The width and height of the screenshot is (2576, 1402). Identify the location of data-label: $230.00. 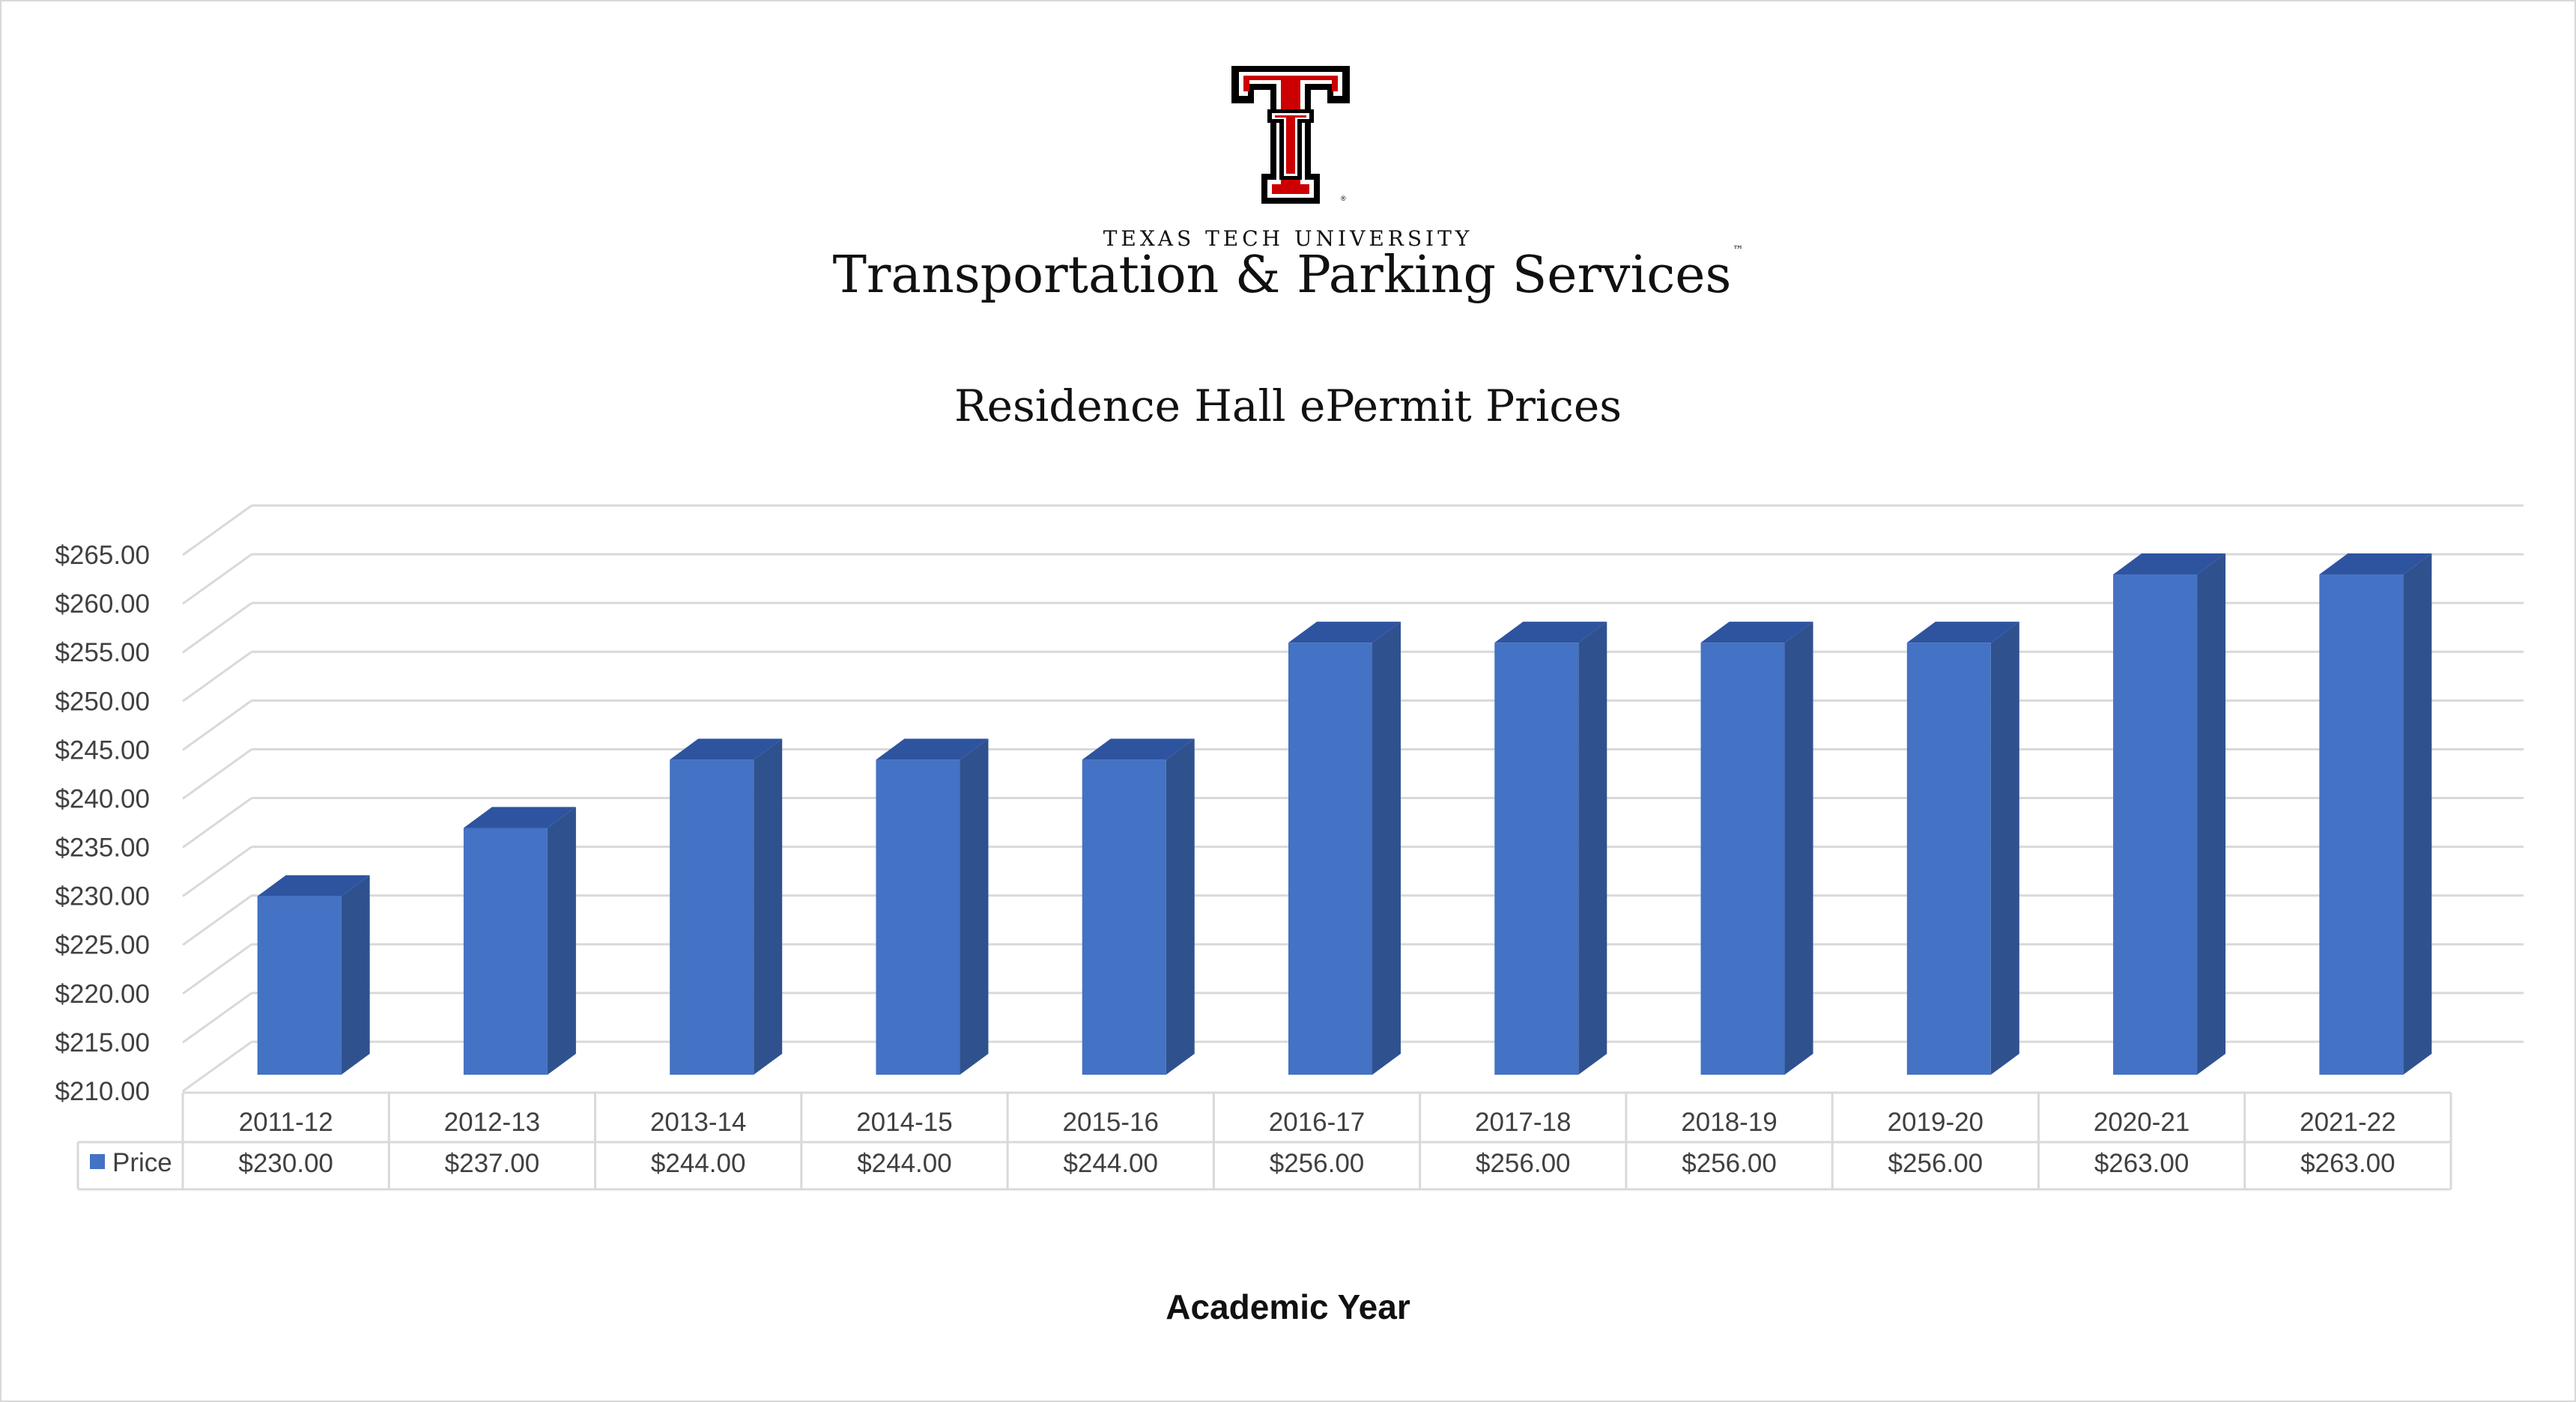
(285, 1163).